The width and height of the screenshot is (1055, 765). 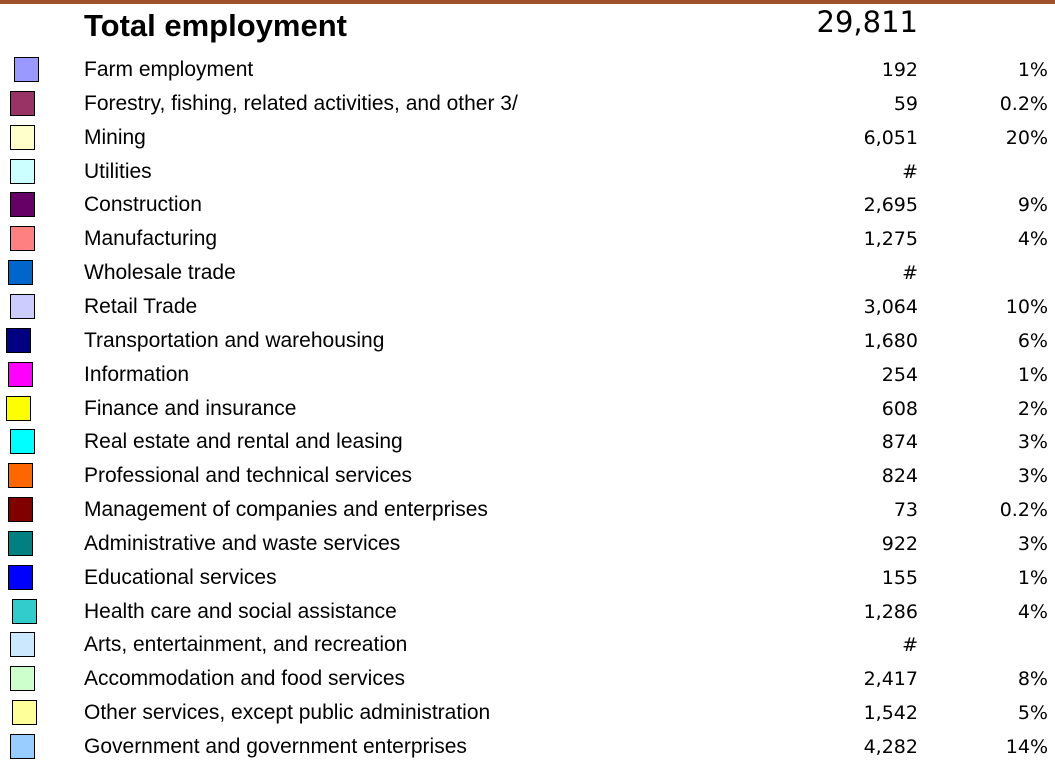 I want to click on row-percent: 14%, so click(x=1026, y=747).